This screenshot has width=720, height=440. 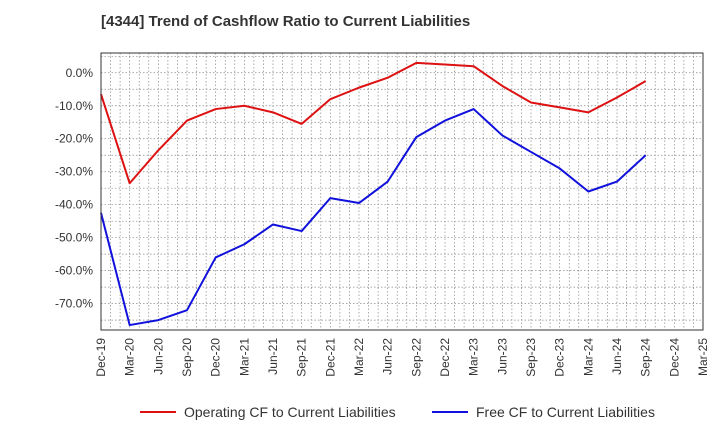 I want to click on x-tick-label: Dec-22, so click(x=445, y=357).